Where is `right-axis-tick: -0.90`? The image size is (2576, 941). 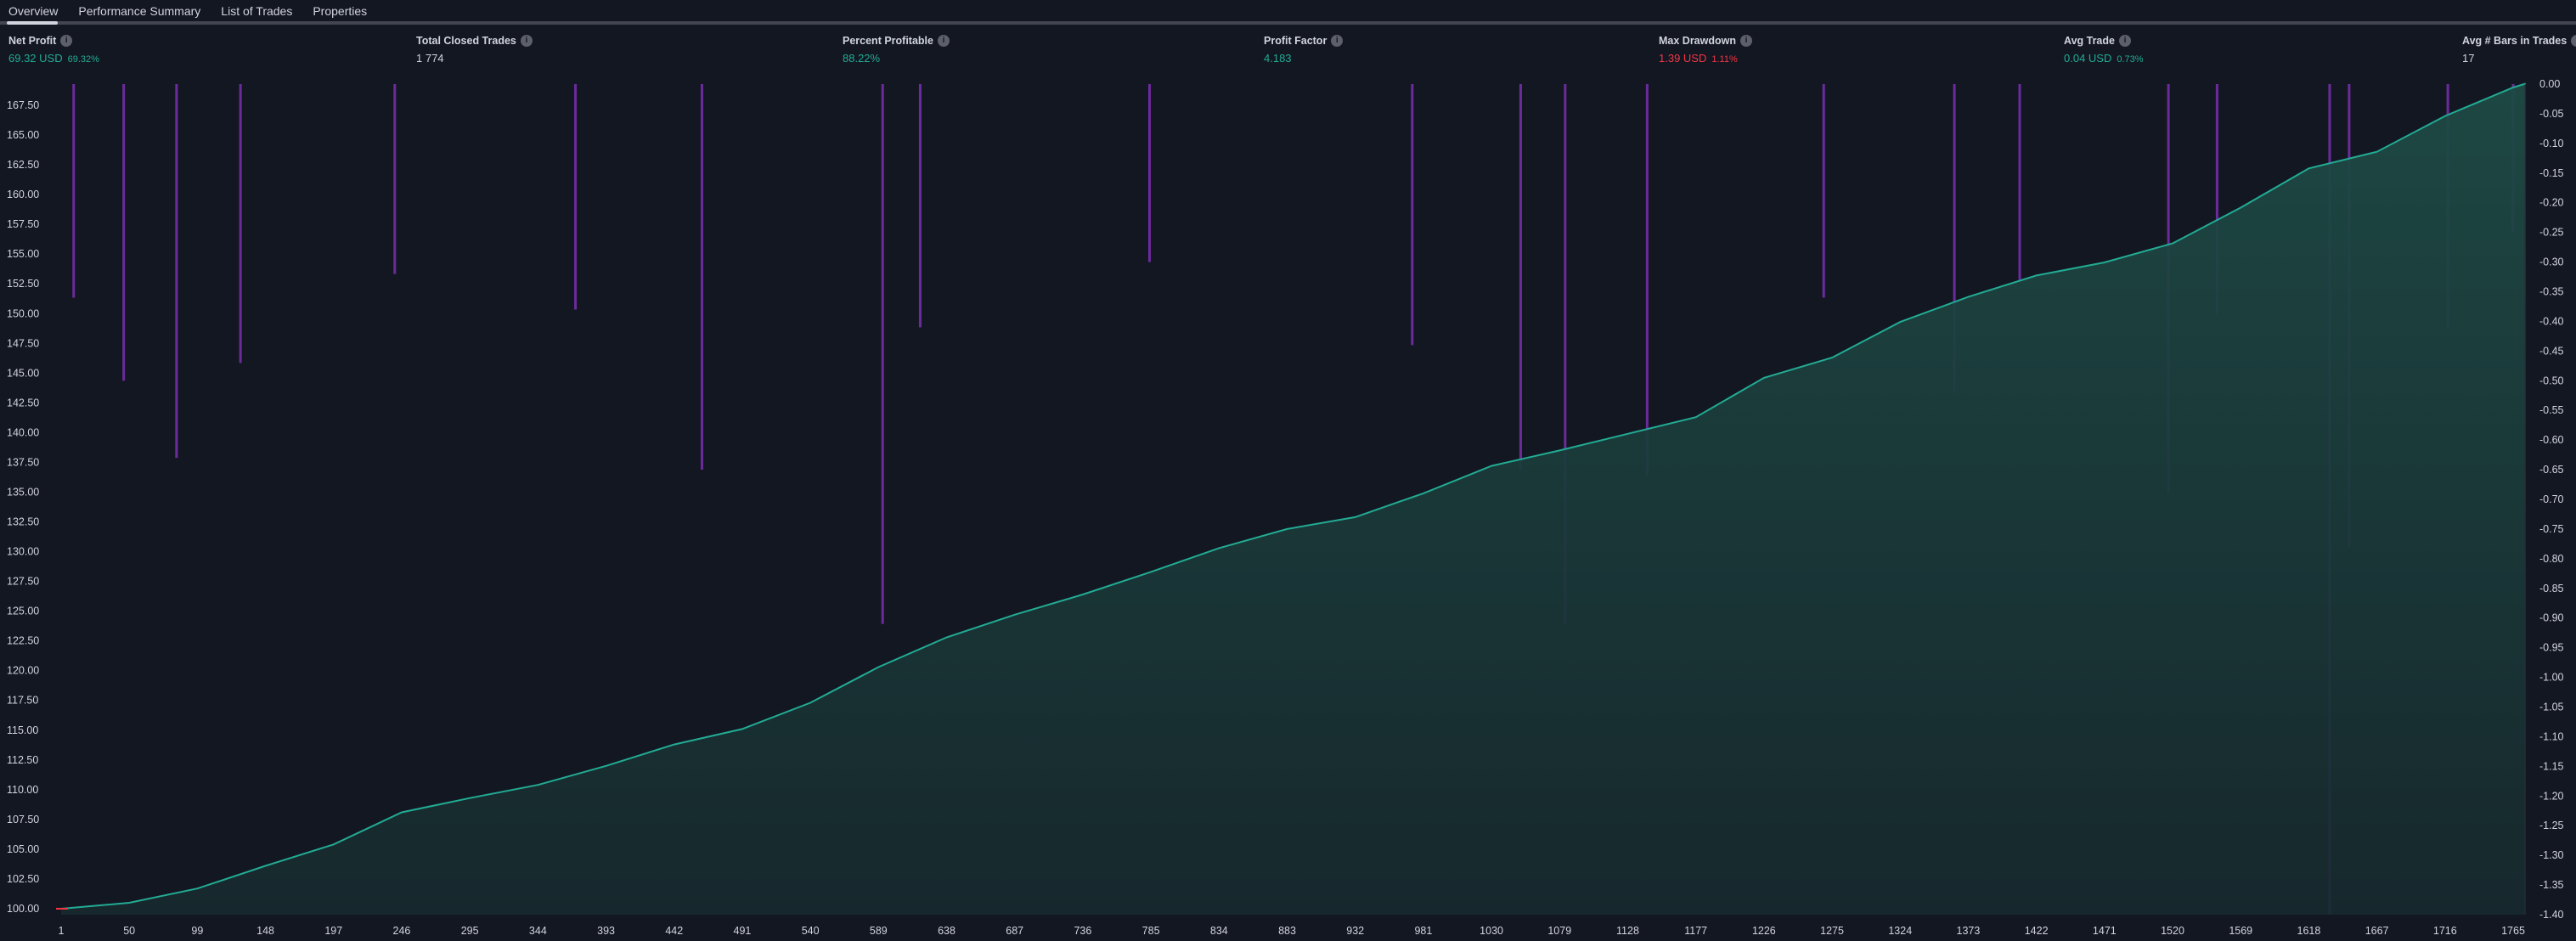 right-axis-tick: -0.90 is located at coordinates (2551, 618).